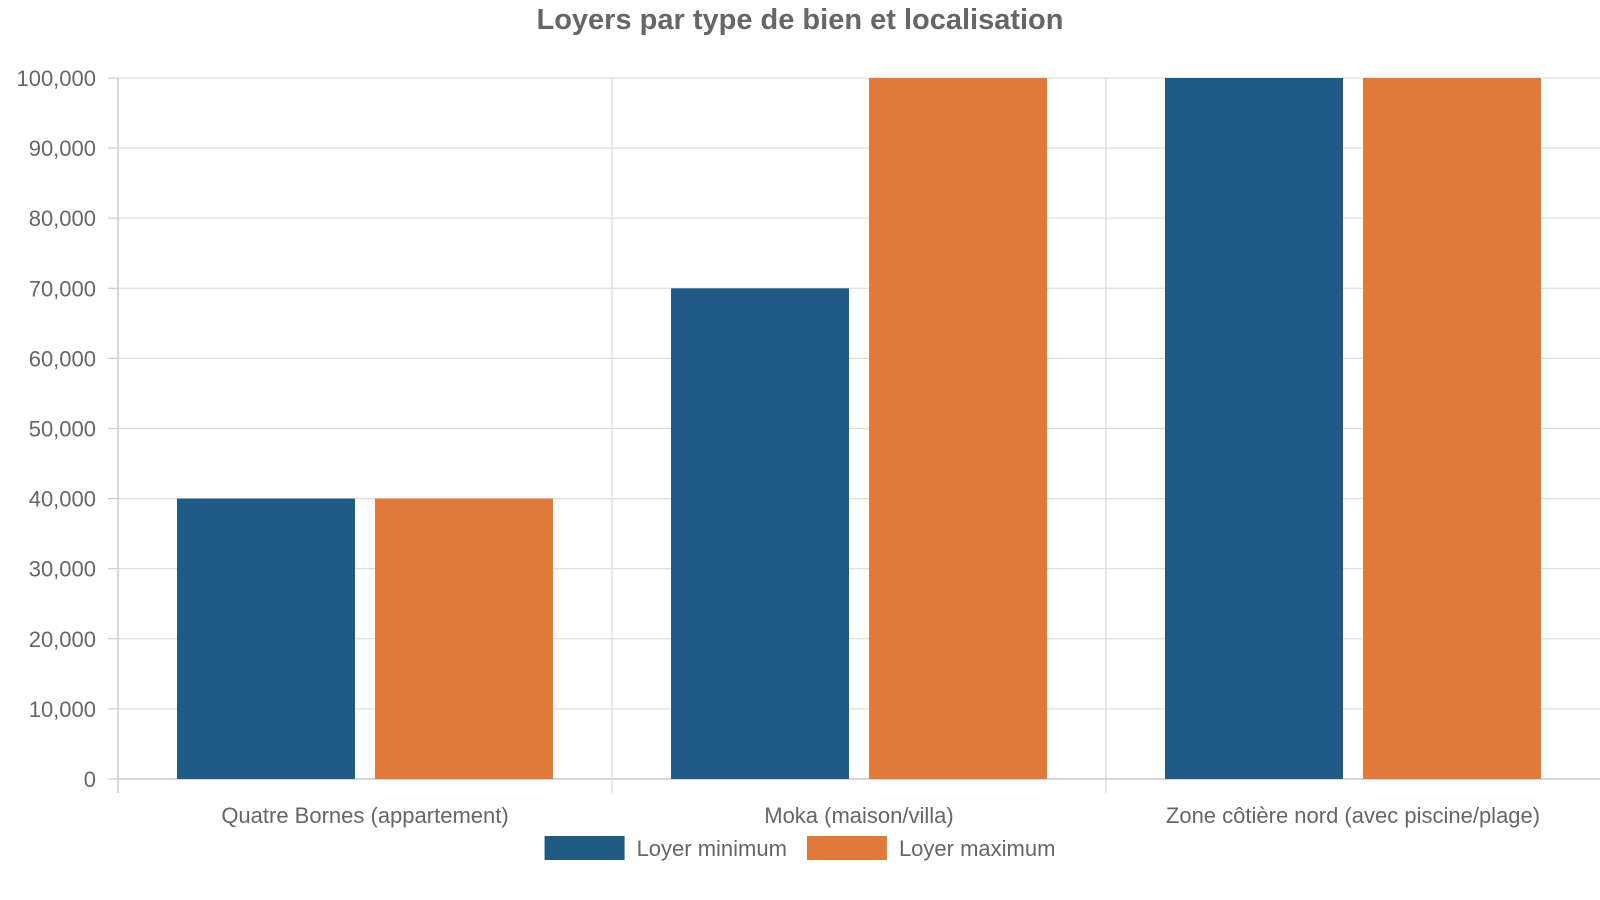 The height and width of the screenshot is (900, 1600). I want to click on y-tick-label: 70,000, so click(62, 288).